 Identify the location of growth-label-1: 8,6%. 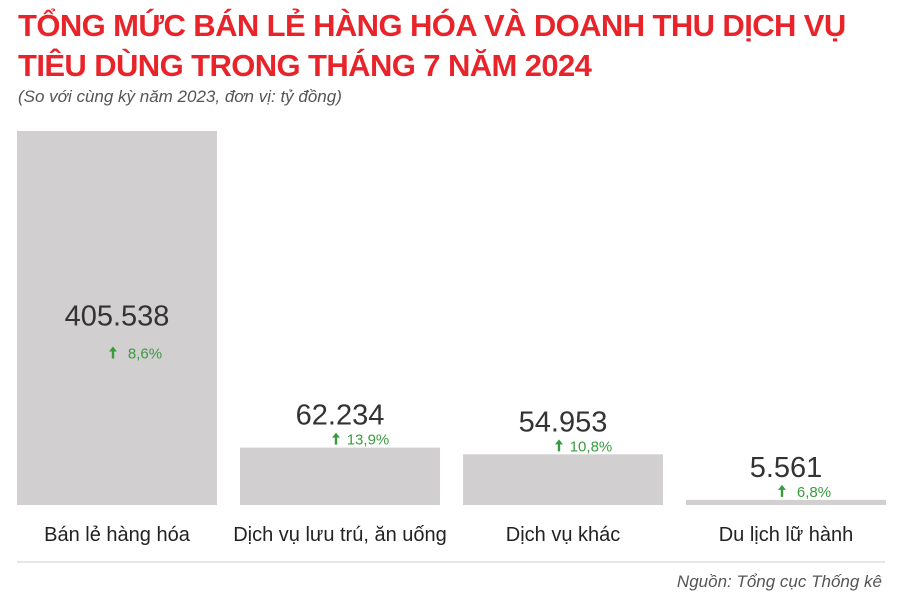
(145, 353).